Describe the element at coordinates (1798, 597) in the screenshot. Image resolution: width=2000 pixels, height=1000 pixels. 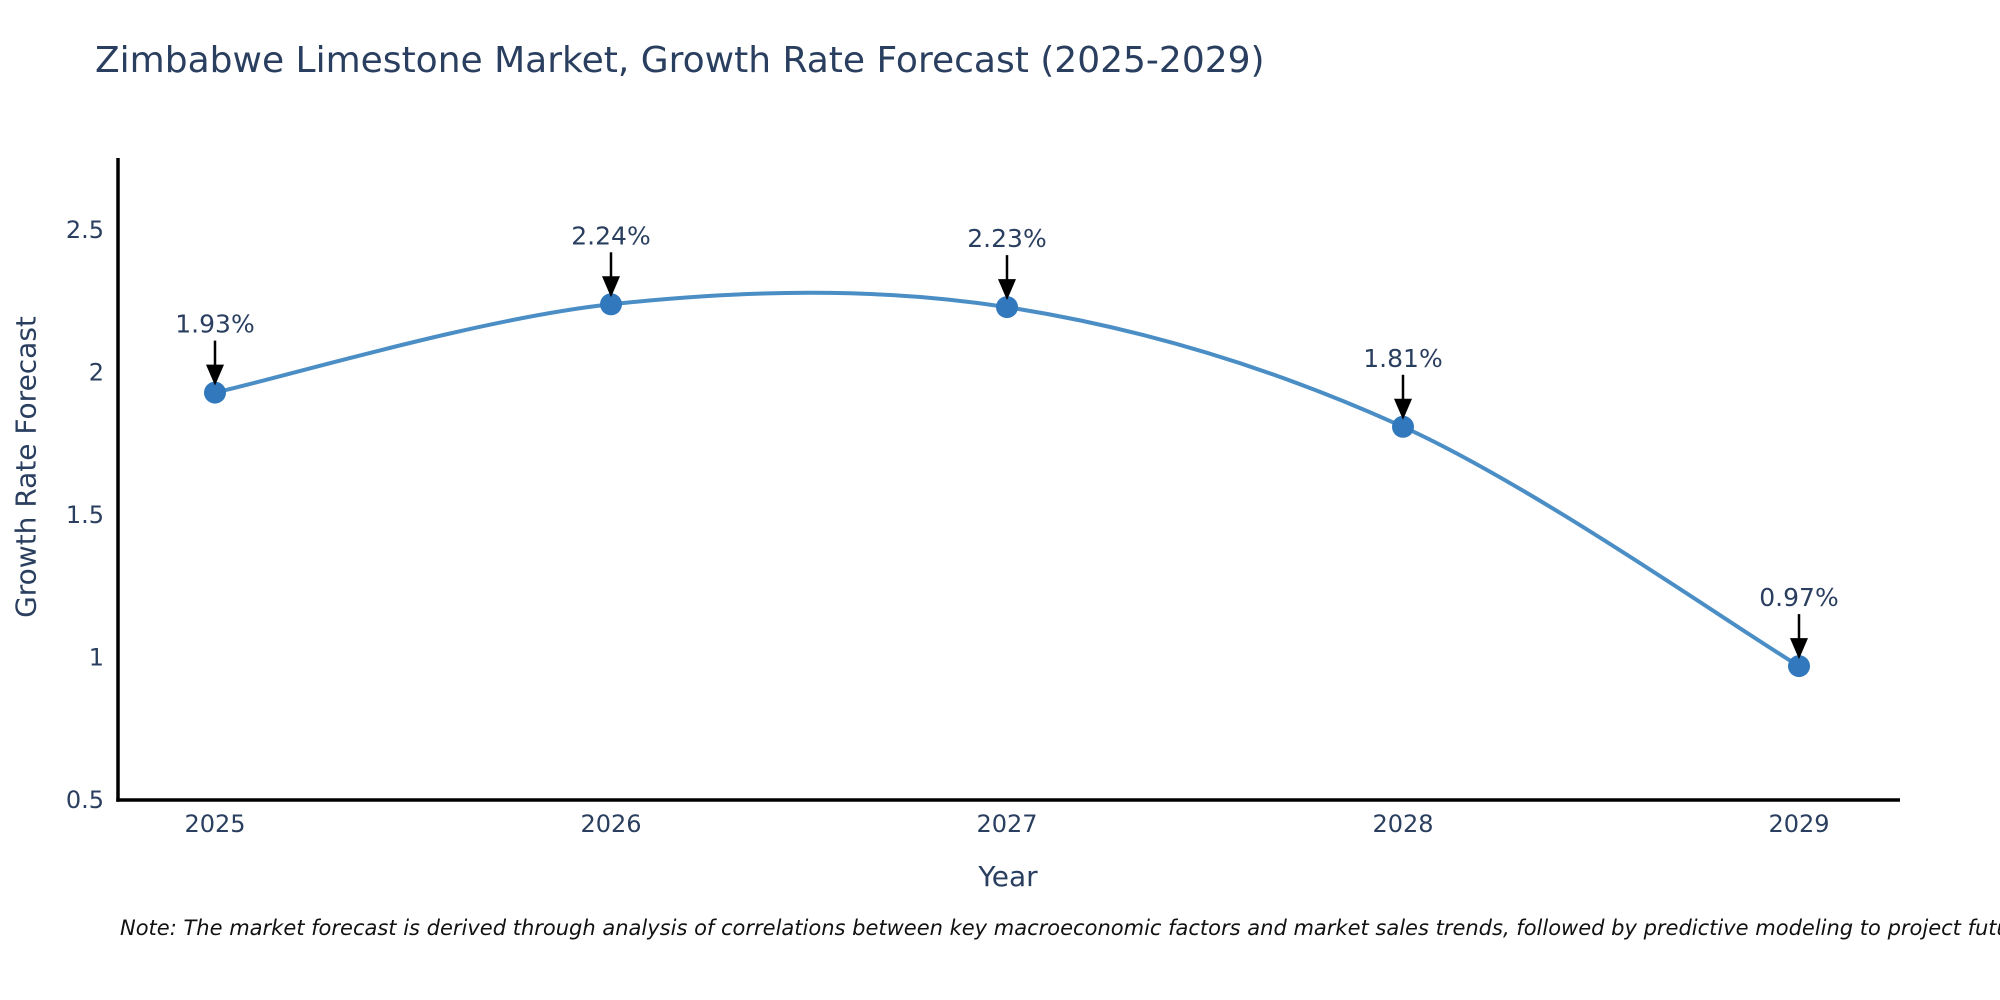
I see `point-value-label: 0.97%` at that location.